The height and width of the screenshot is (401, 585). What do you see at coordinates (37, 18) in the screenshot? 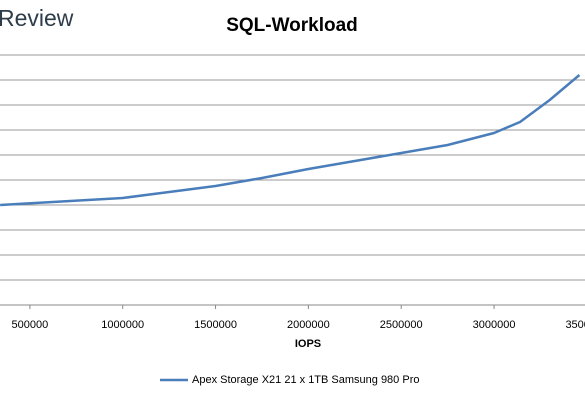
I see `watermark: Review` at bounding box center [37, 18].